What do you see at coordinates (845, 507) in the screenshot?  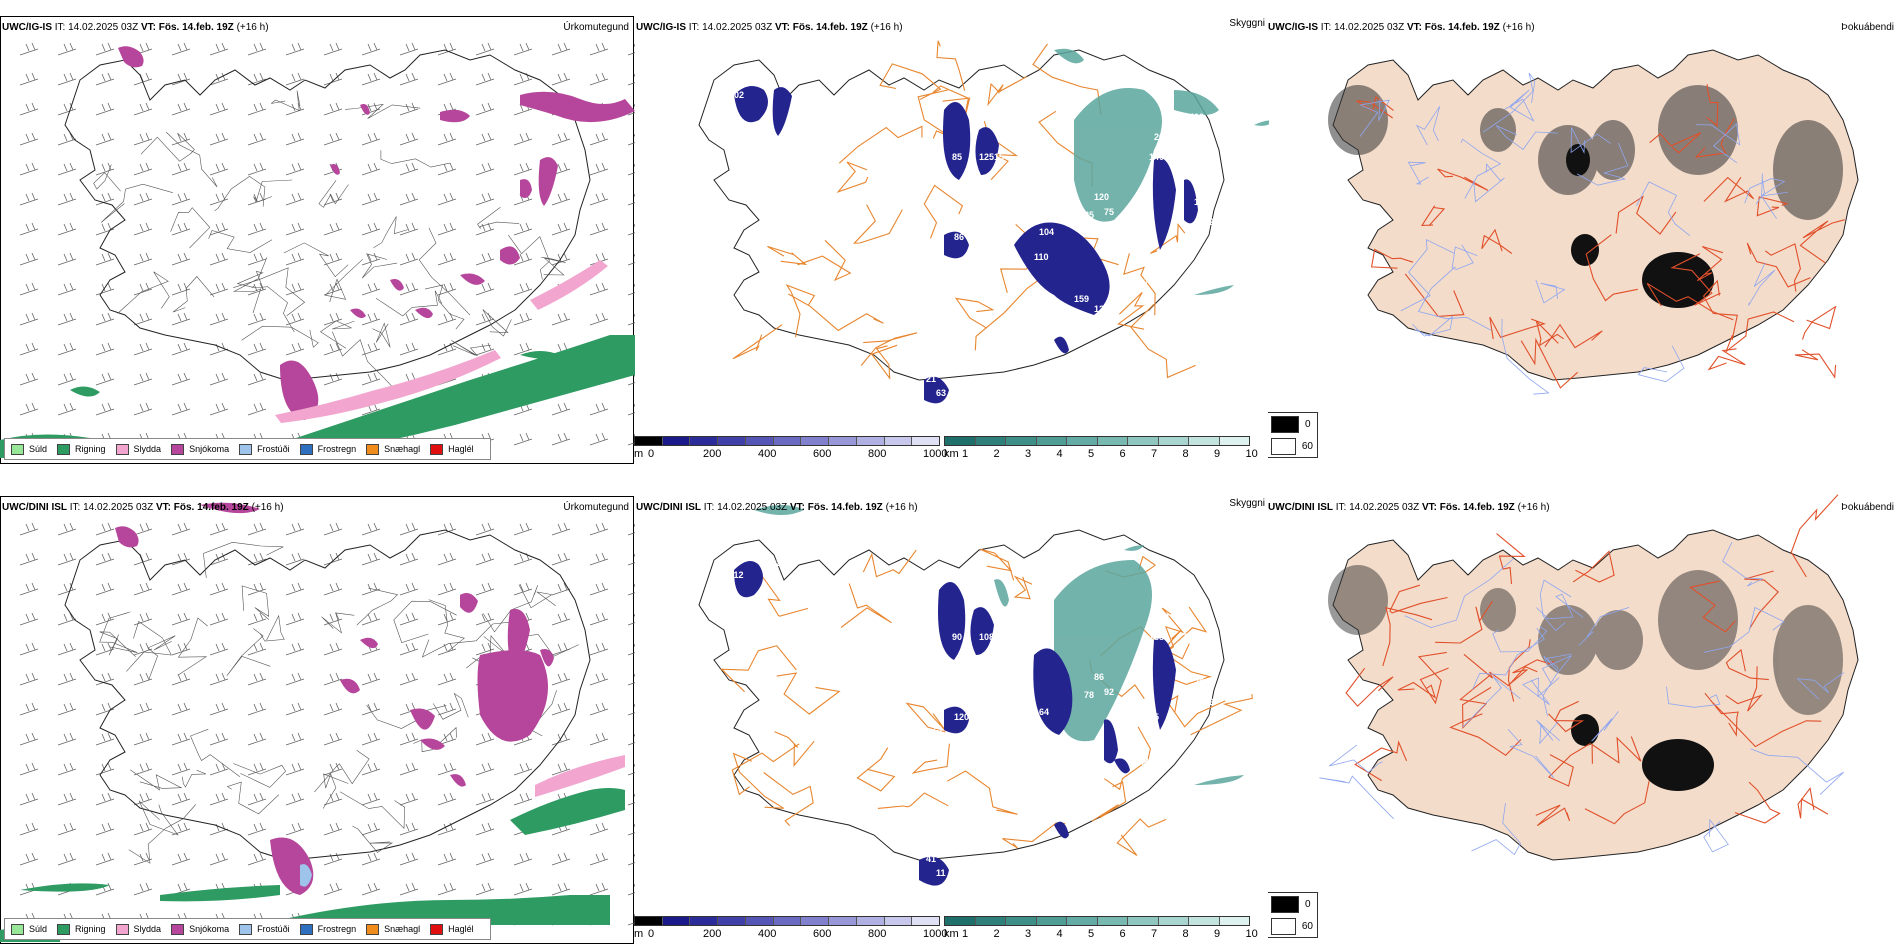 I see `valid-time: Fös. 14.feb. 19Z` at bounding box center [845, 507].